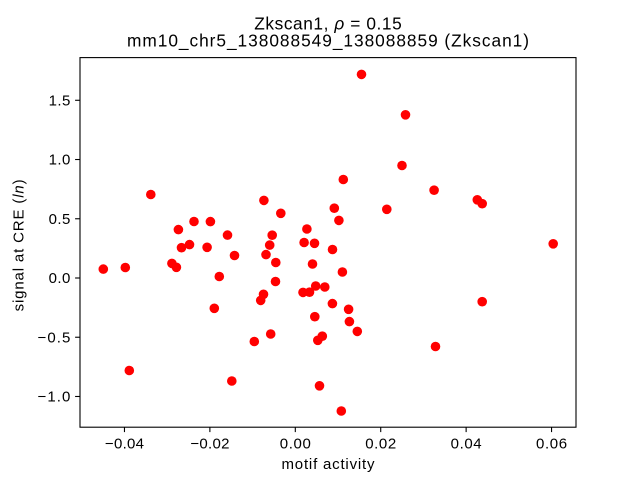 This screenshot has width=640, height=485. I want to click on svg-text:mm10_chr5_138088549_138088859: mm10_chr5_138088549_138088859 (Zkscan1), so click(328, 41).